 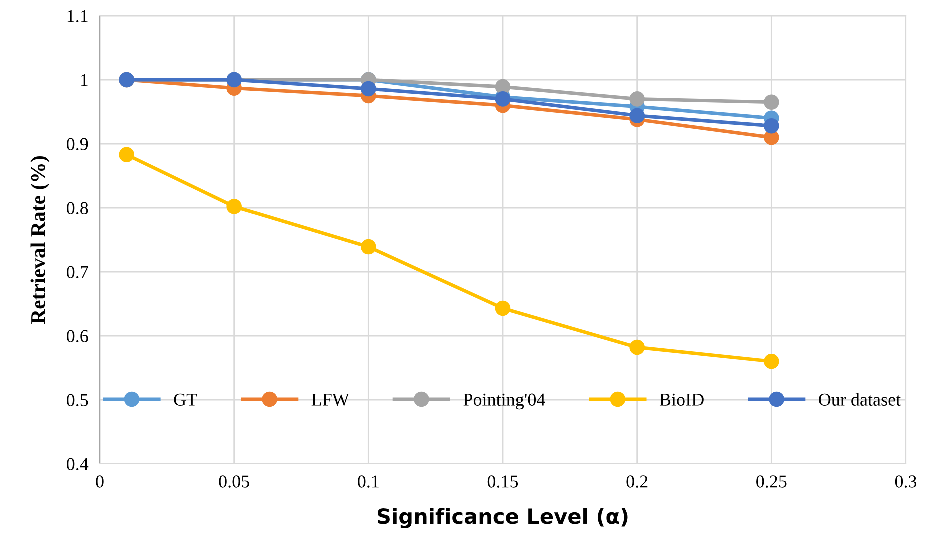 What do you see at coordinates (77, 272) in the screenshot?
I see `y-tick-label: 0.7` at bounding box center [77, 272].